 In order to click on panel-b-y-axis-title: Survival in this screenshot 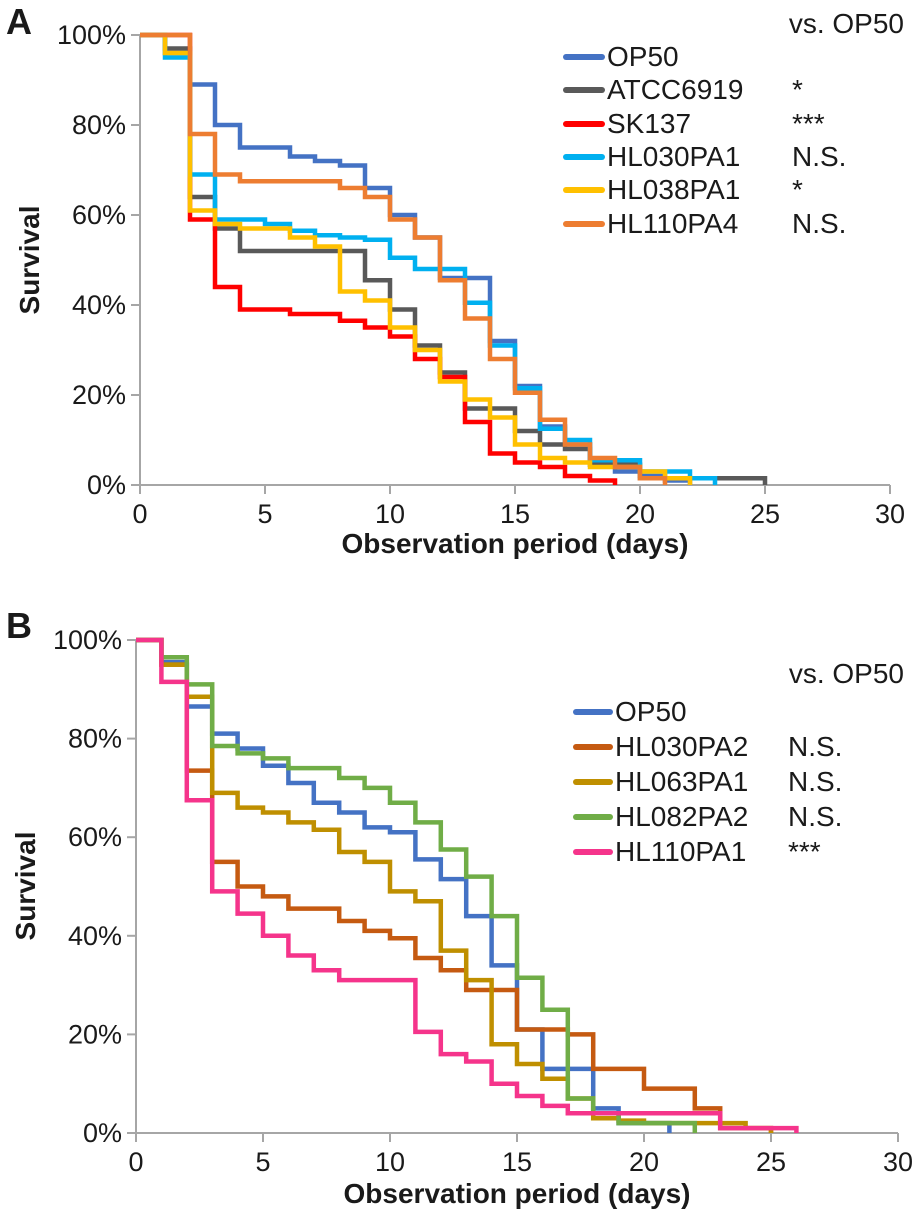, I will do `click(25, 886)`.